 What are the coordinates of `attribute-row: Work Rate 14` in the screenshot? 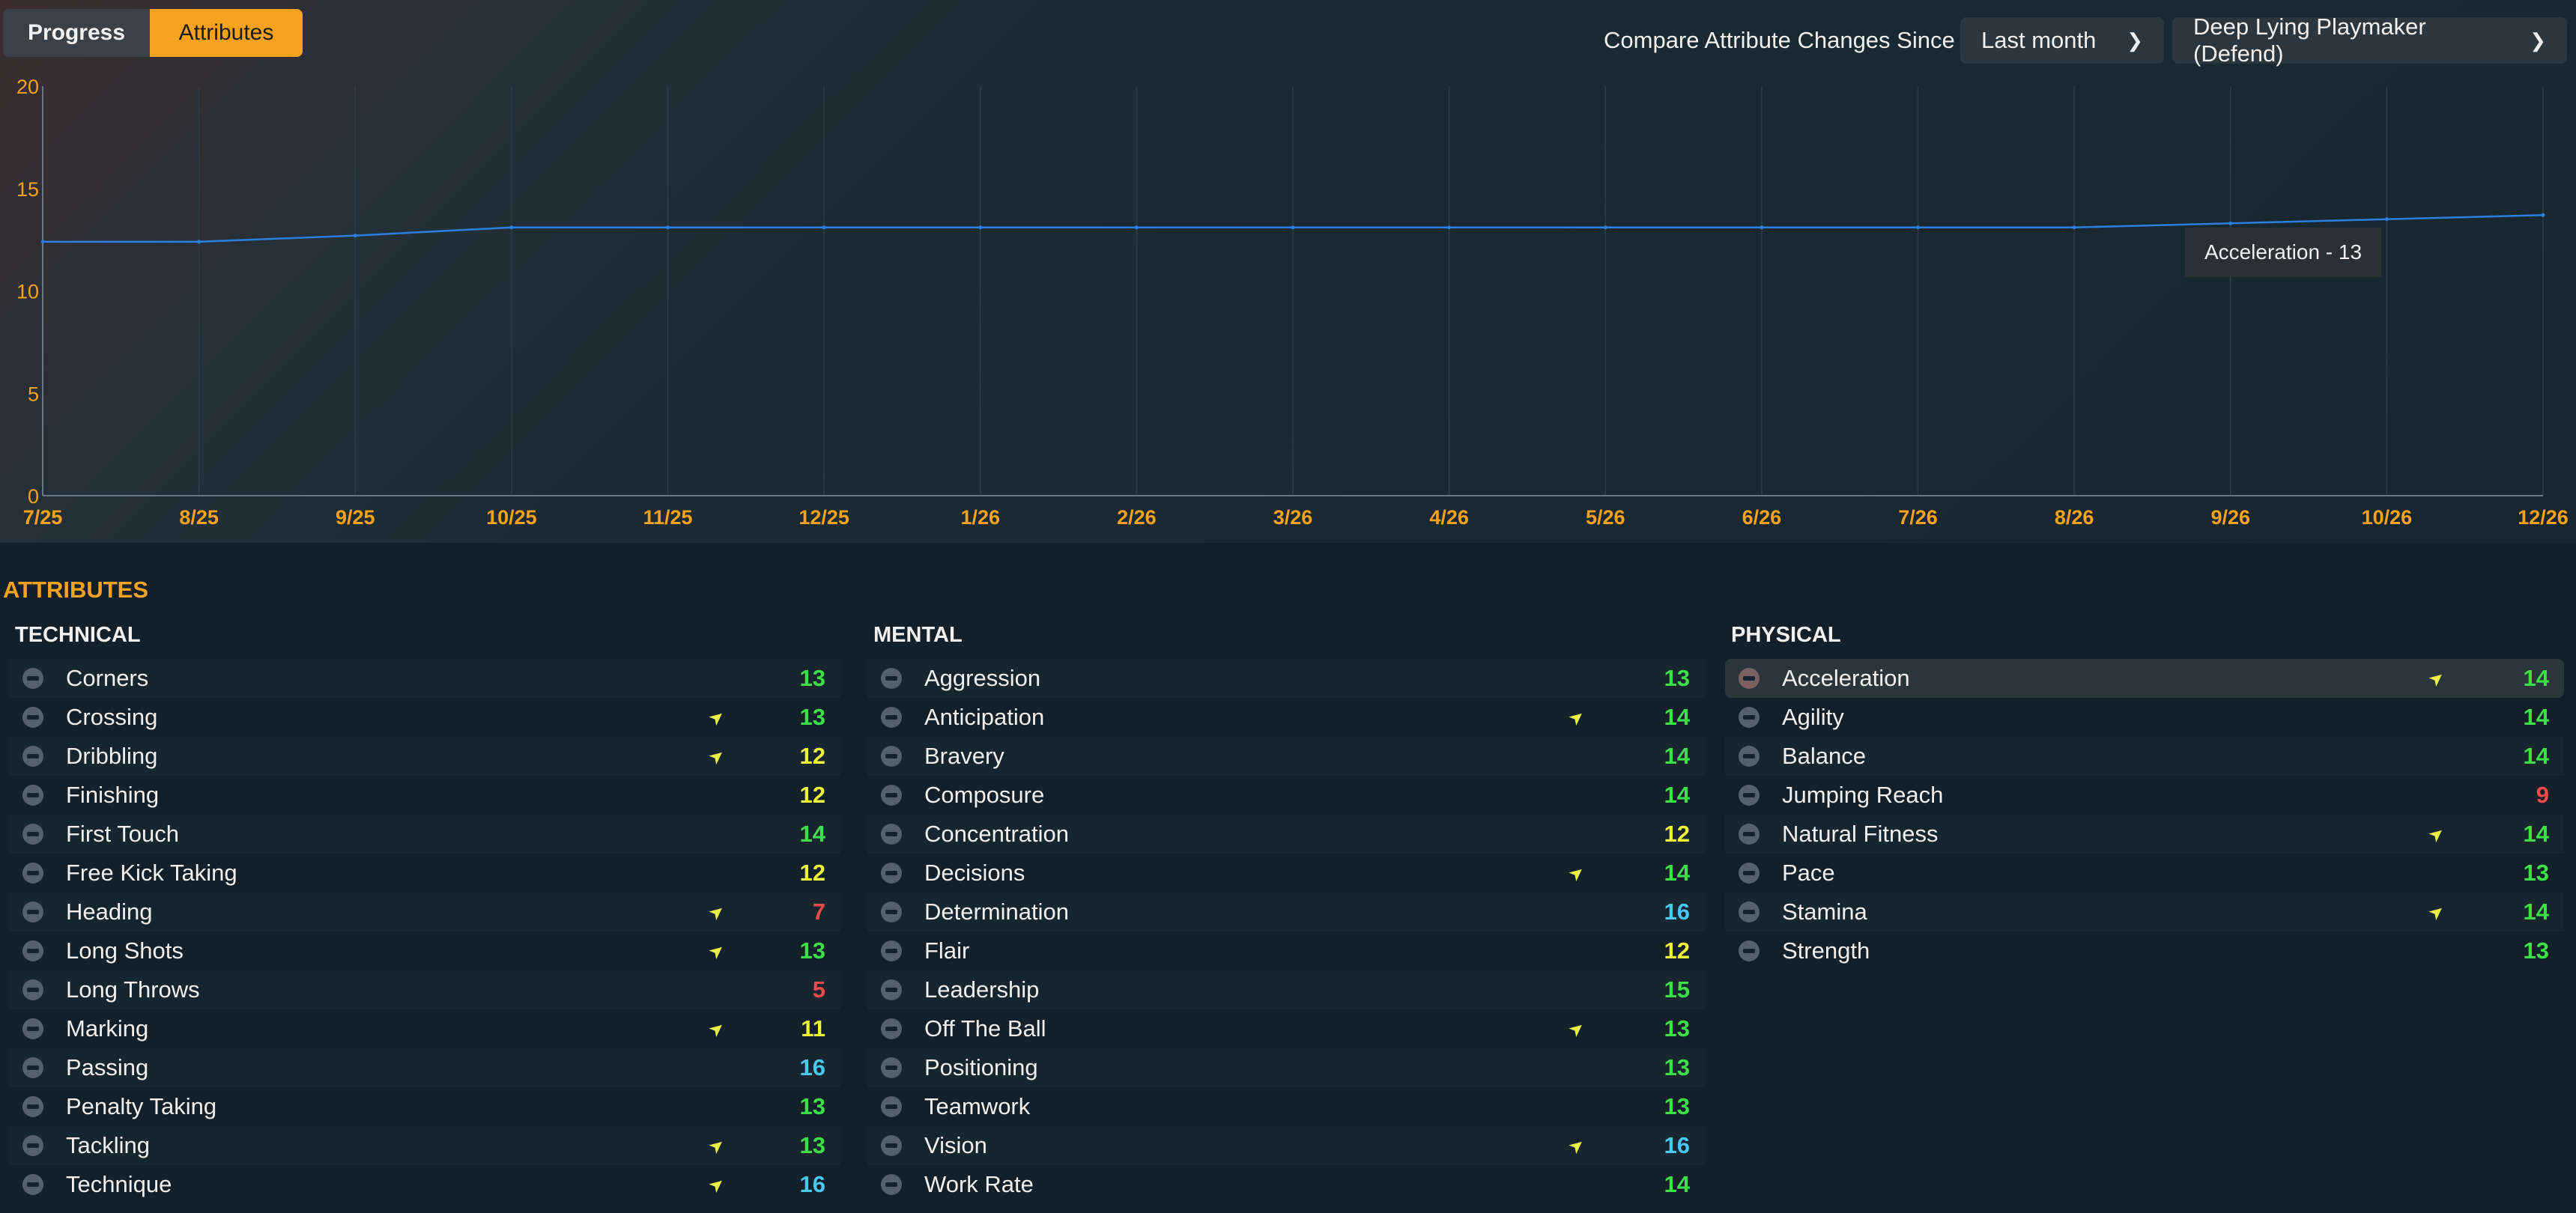 It's located at (1286, 1184).